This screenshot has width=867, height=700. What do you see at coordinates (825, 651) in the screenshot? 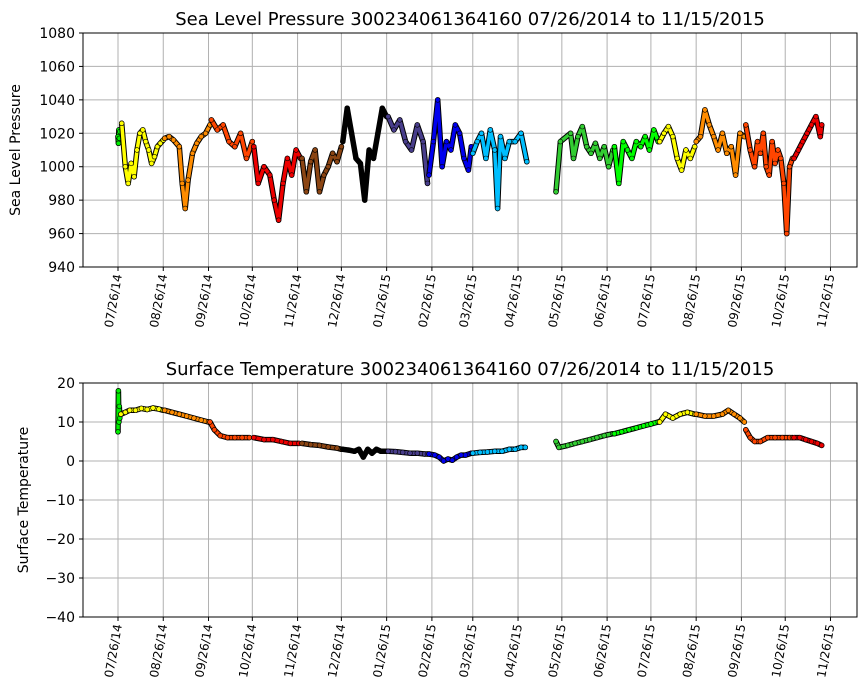
I see `x-tick-label: 11/26/15` at bounding box center [825, 651].